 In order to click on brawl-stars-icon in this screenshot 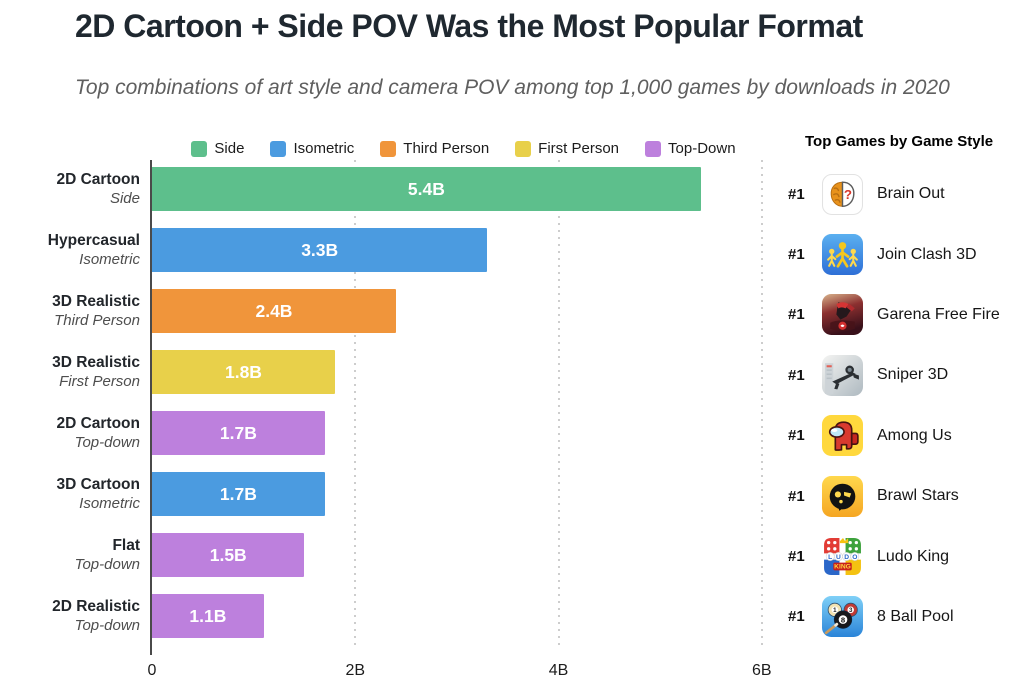, I will do `click(842, 496)`.